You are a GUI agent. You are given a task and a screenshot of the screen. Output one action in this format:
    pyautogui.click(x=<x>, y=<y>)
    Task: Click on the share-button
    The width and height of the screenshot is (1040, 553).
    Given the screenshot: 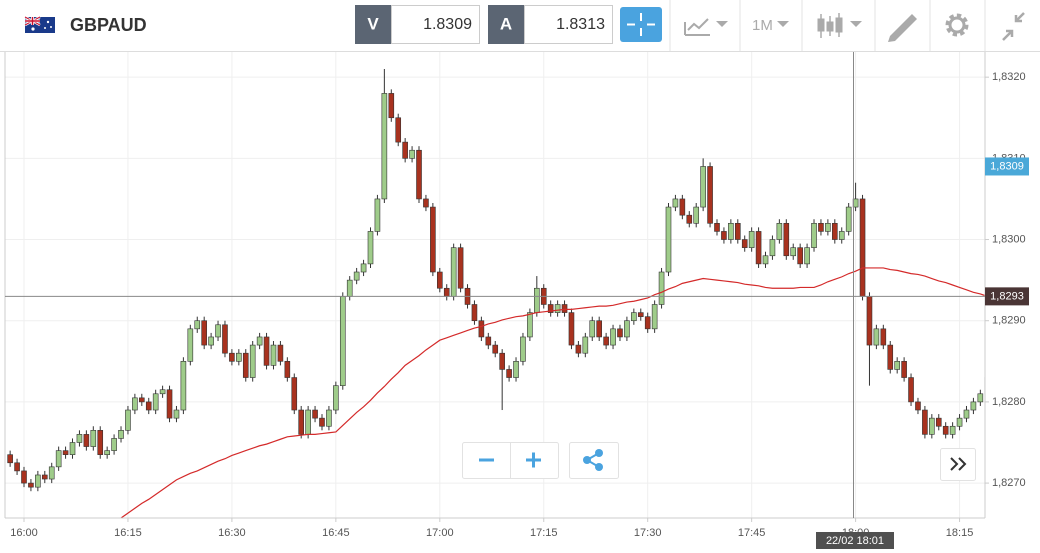 What is the action you would take?
    pyautogui.click(x=594, y=460)
    